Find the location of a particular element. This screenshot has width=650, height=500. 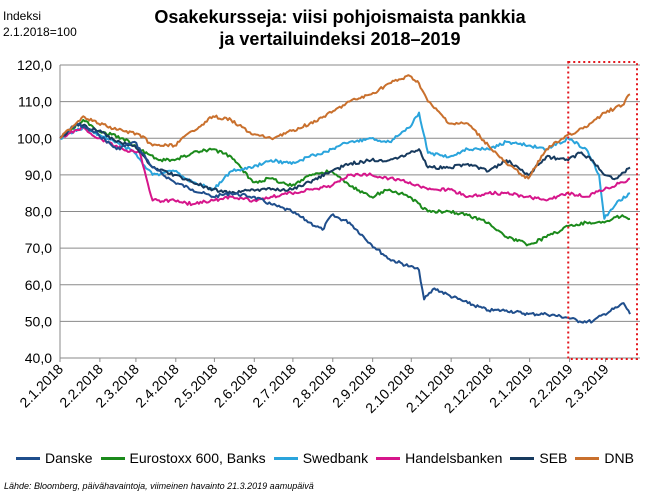

y-tick-label: 120,0 is located at coordinates (34, 65).